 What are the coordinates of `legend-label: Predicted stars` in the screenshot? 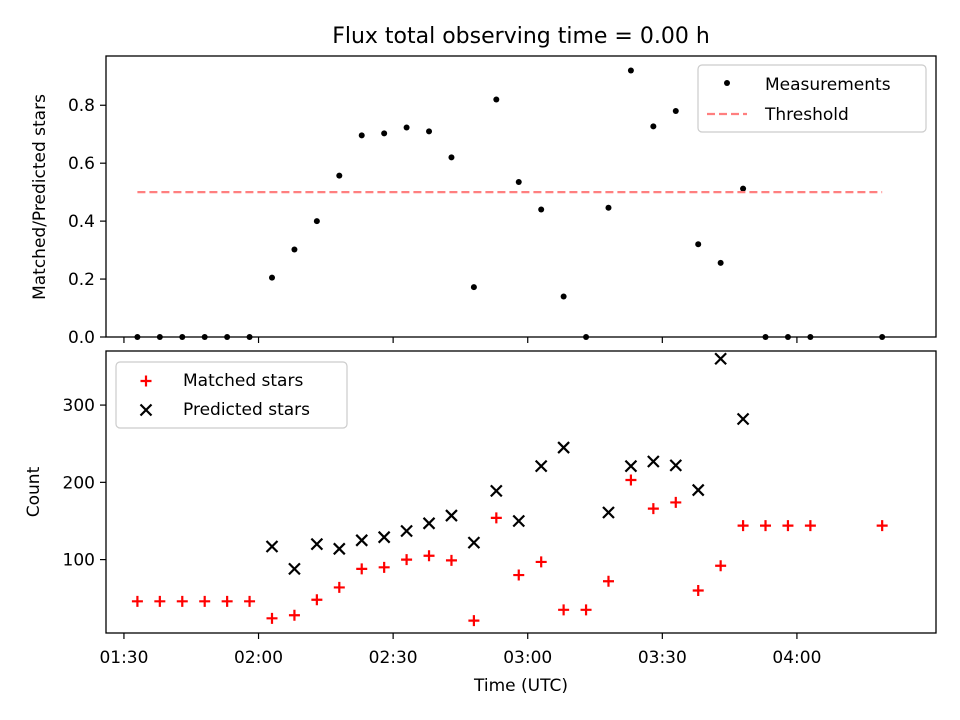 It's located at (246, 410).